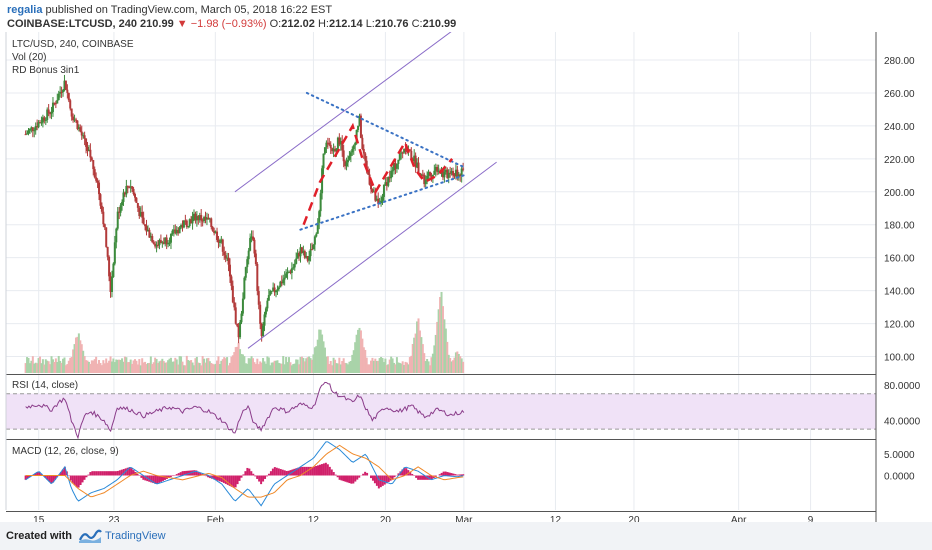 Image resolution: width=932 pixels, height=550 pixels. What do you see at coordinates (25, 10) in the screenshot?
I see `author-link: regalia` at bounding box center [25, 10].